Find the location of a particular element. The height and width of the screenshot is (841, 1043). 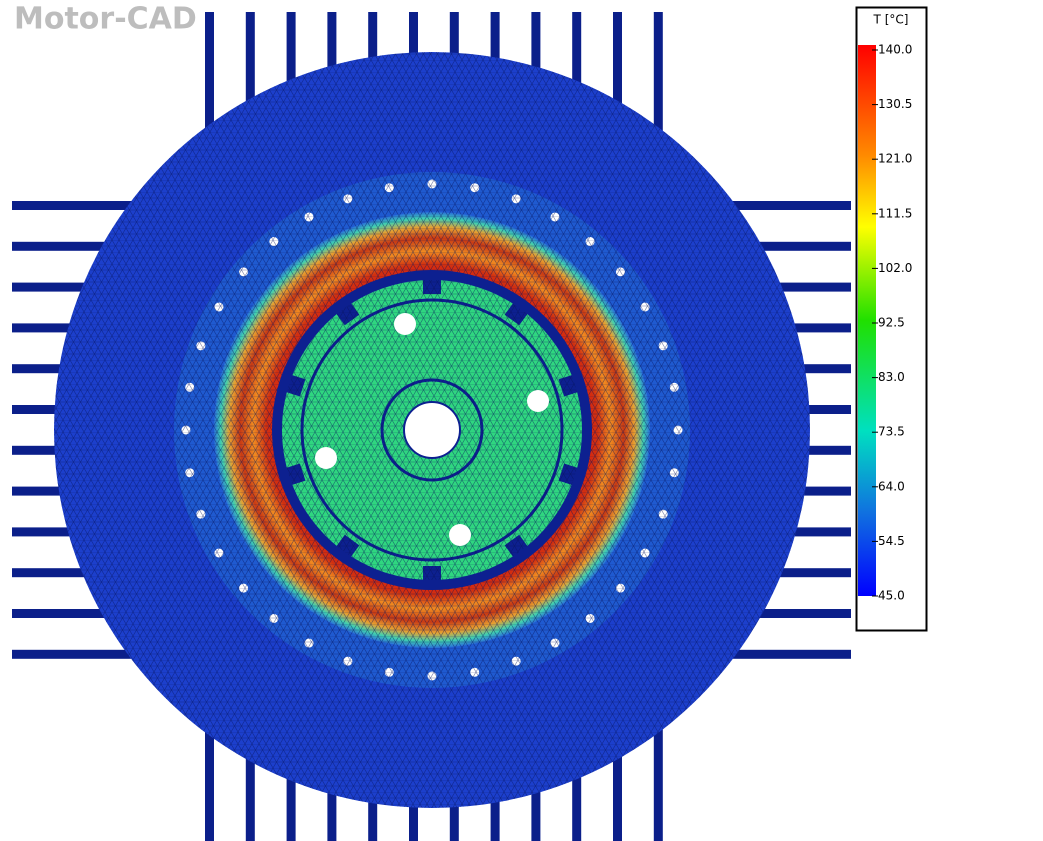

legend-label: 45.0 is located at coordinates (891, 596).